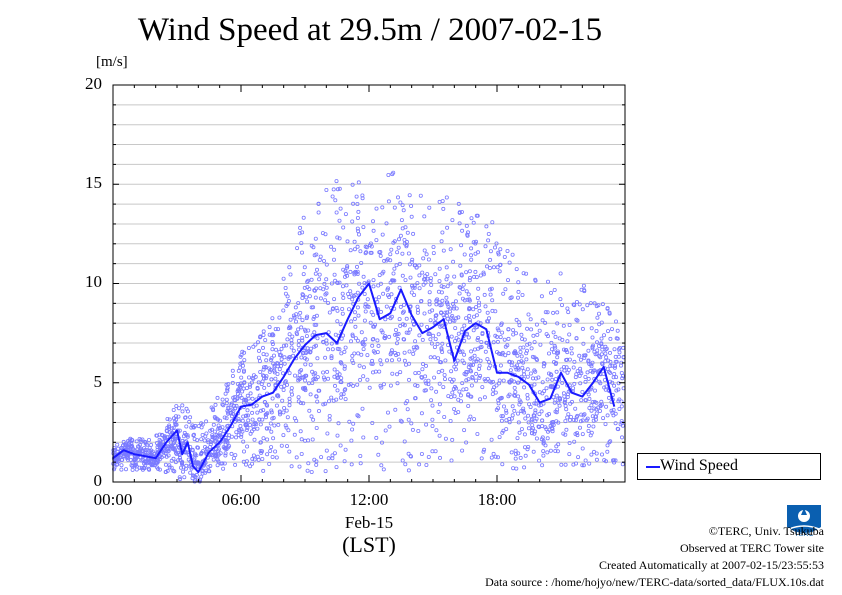  I want to click on legend-line-swatch, so click(653, 467).